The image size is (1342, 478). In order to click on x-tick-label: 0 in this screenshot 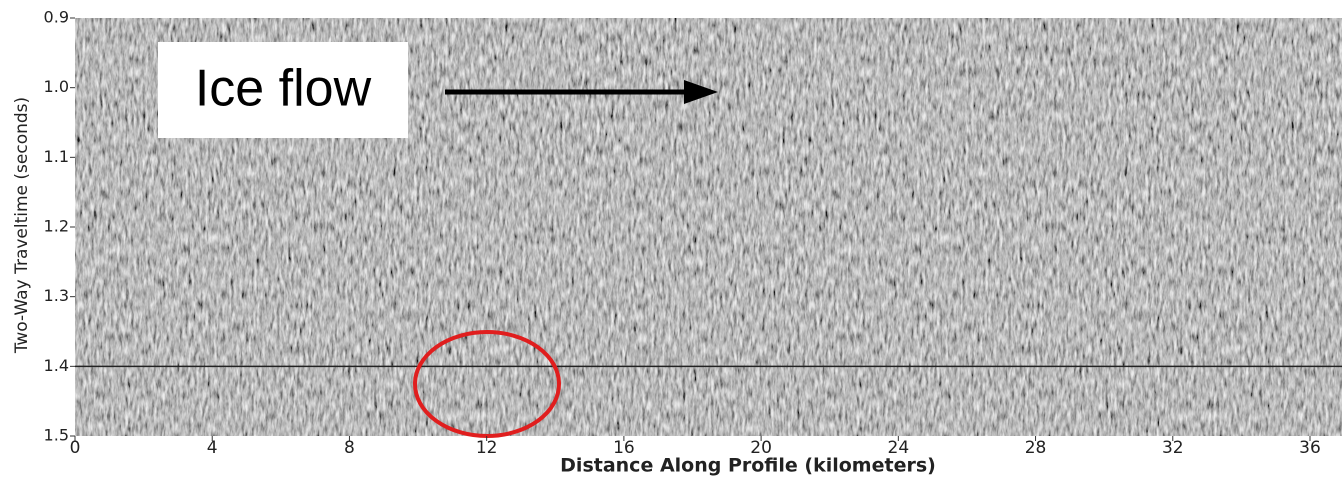, I will do `click(75, 448)`.